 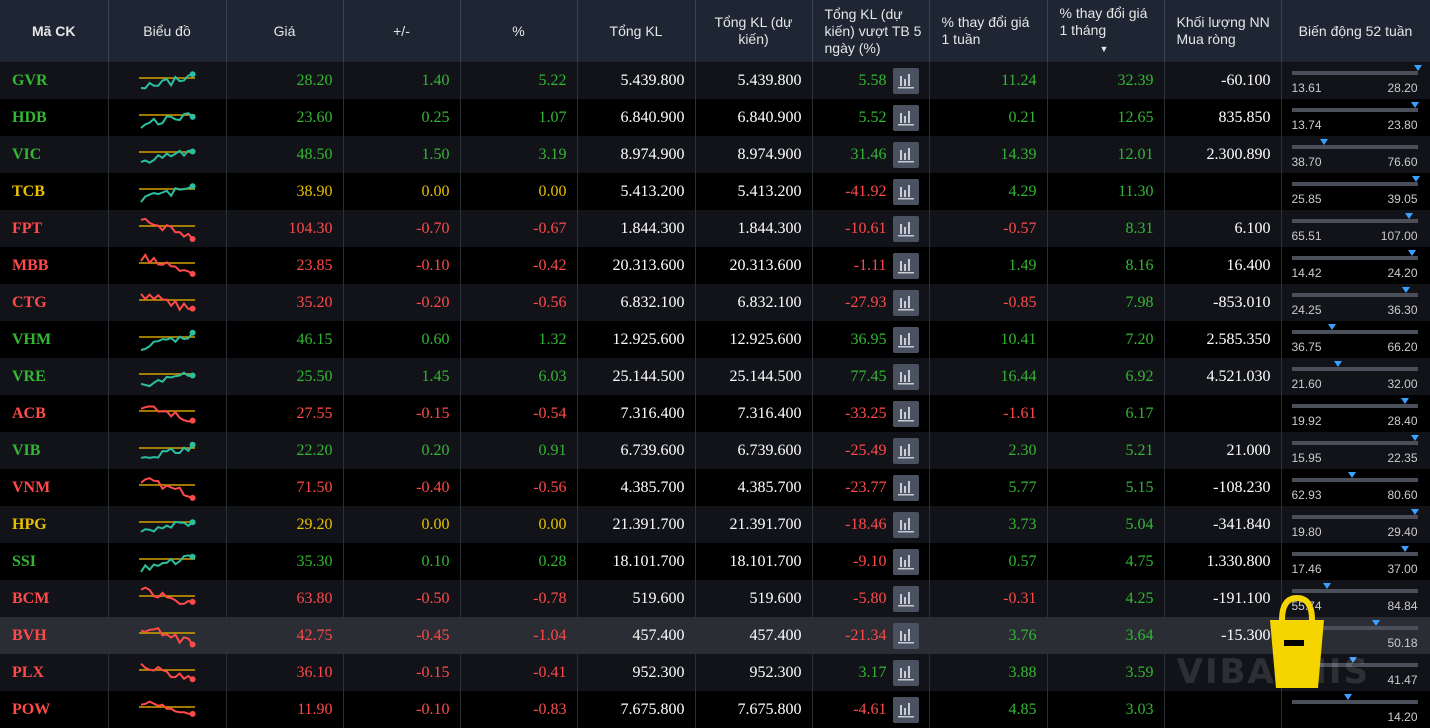 What do you see at coordinates (54, 672) in the screenshot?
I see `symbol-cell: PLX` at bounding box center [54, 672].